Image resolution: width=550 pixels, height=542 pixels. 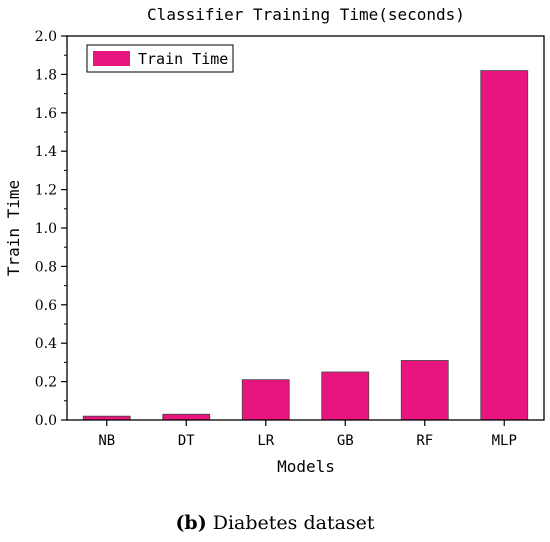 I want to click on legend-label-train-time: Train Time, so click(x=183, y=59).